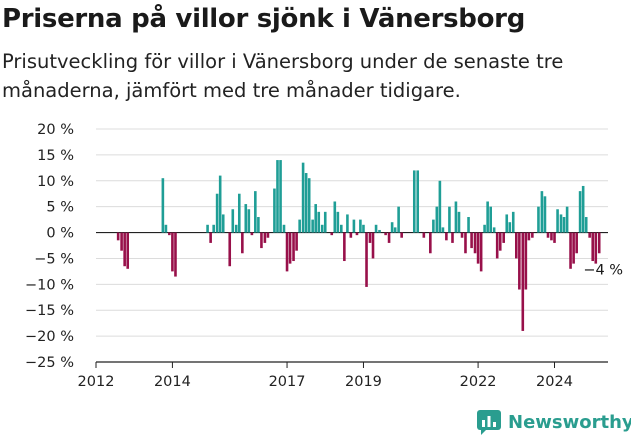 The image size is (631, 439). Describe the element at coordinates (55, 156) in the screenshot. I see `y-tick-label: 15 %` at that location.